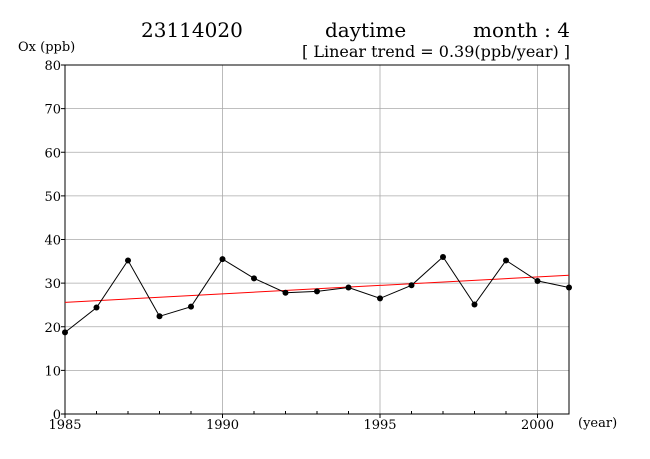 The image size is (650, 459). Describe the element at coordinates (47, 47) in the screenshot. I see `y-axis-label: Ox (ppb)` at that location.